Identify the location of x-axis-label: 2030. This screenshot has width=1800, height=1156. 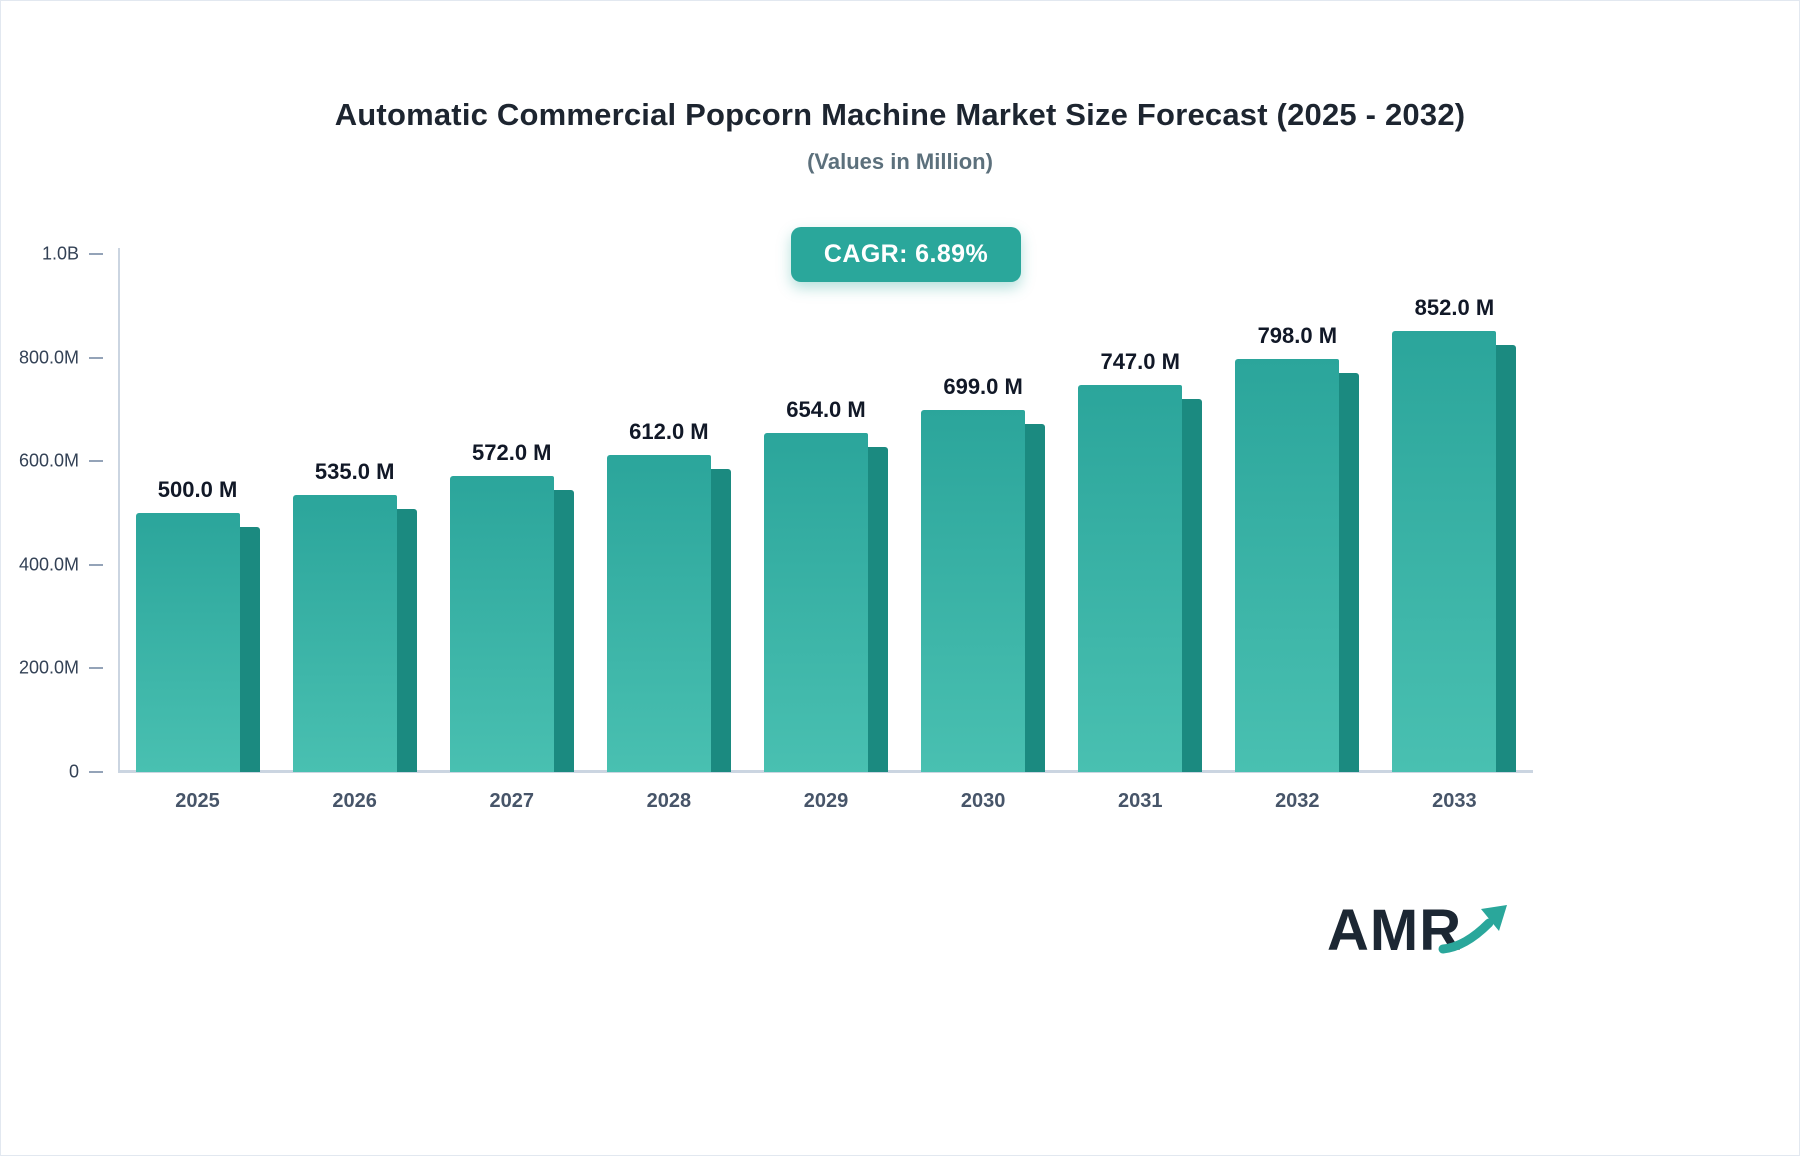
(983, 801).